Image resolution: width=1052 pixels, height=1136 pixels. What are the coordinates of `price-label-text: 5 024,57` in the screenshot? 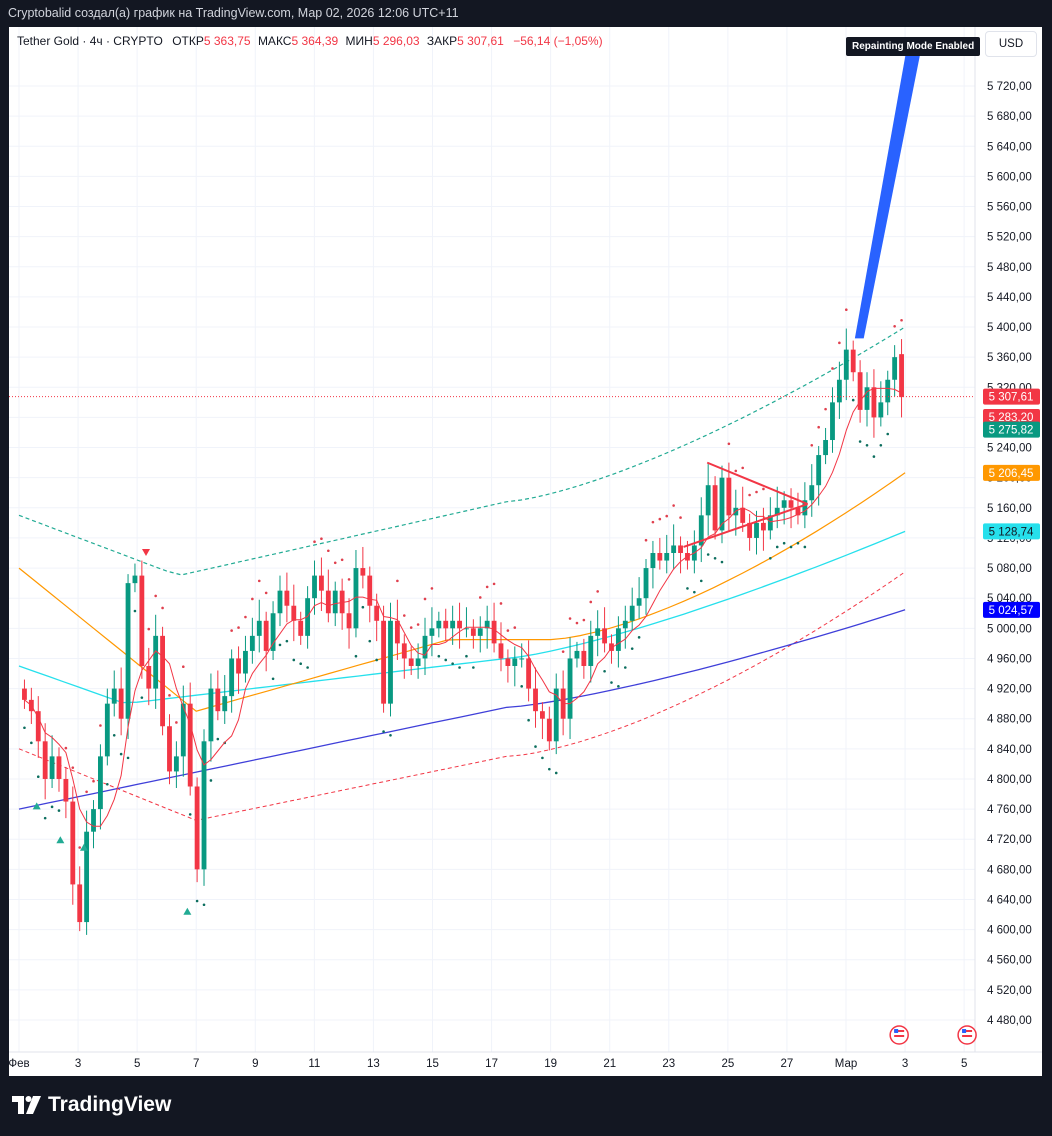 It's located at (1011, 611).